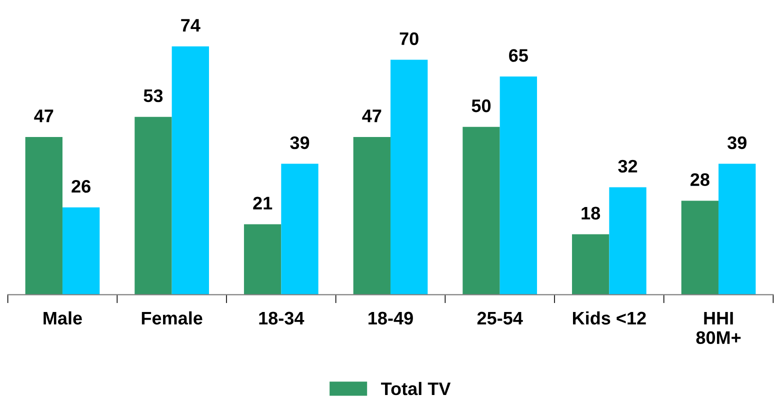 This screenshot has height=415, width=781. What do you see at coordinates (281, 318) in the screenshot?
I see `x-tick-label: 18-34` at bounding box center [281, 318].